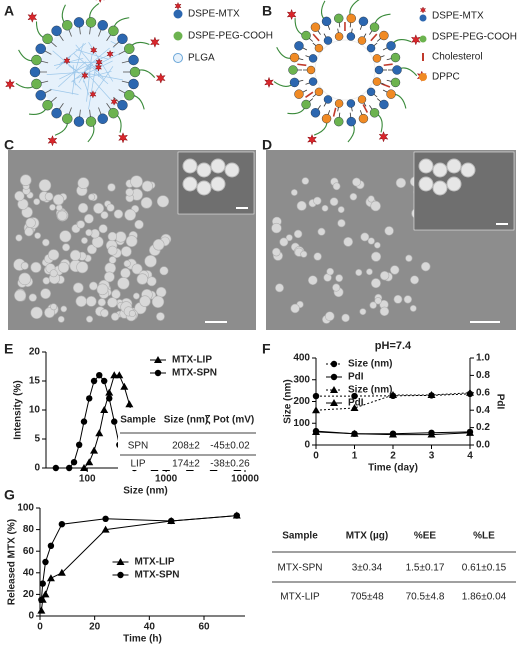 The image size is (520, 646). What do you see at coordinates (9, 11) in the screenshot?
I see `panel-label: A` at bounding box center [9, 11].